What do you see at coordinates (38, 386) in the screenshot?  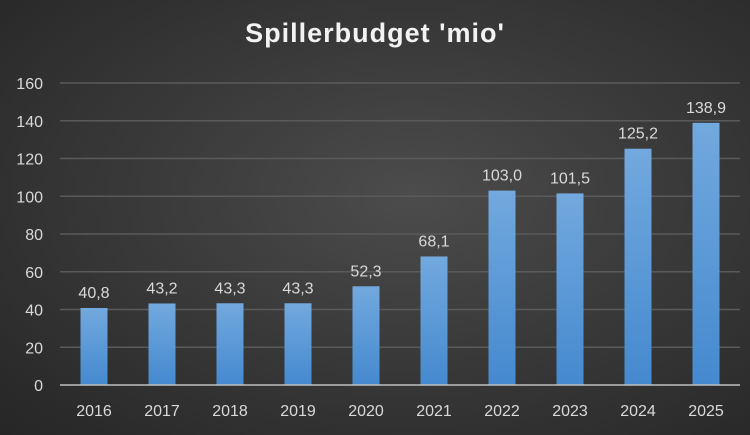 I see `y-tick-label: 0` at bounding box center [38, 386].